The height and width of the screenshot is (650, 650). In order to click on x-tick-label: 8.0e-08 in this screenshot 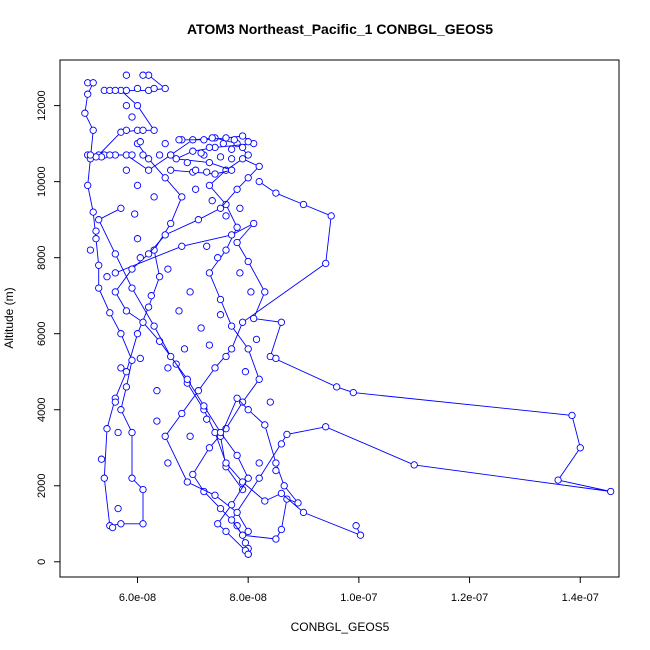, I will do `click(248, 598)`.